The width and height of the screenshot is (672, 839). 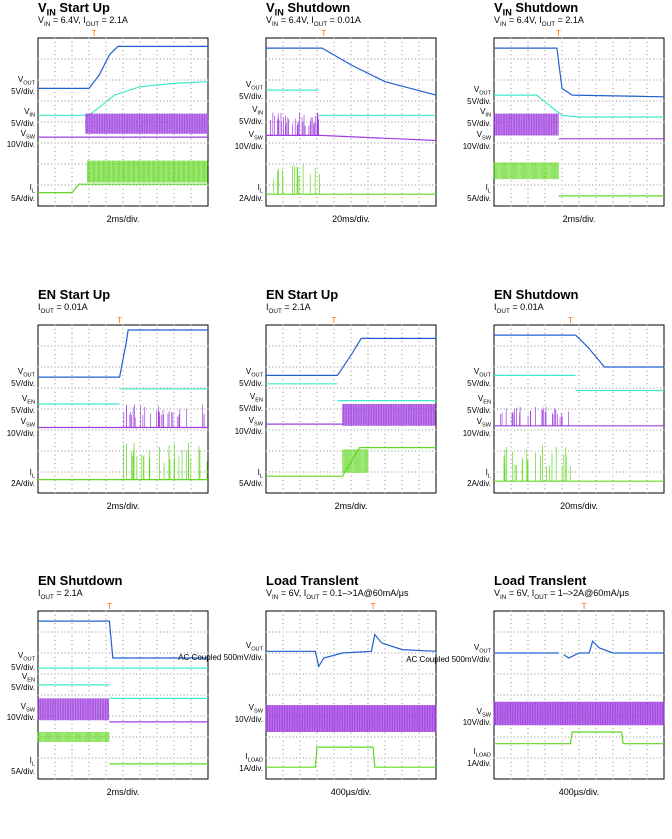 What do you see at coordinates (519, 308) in the screenshot?
I see `panel-subtitle: IOUT = 0.01A` at bounding box center [519, 308].